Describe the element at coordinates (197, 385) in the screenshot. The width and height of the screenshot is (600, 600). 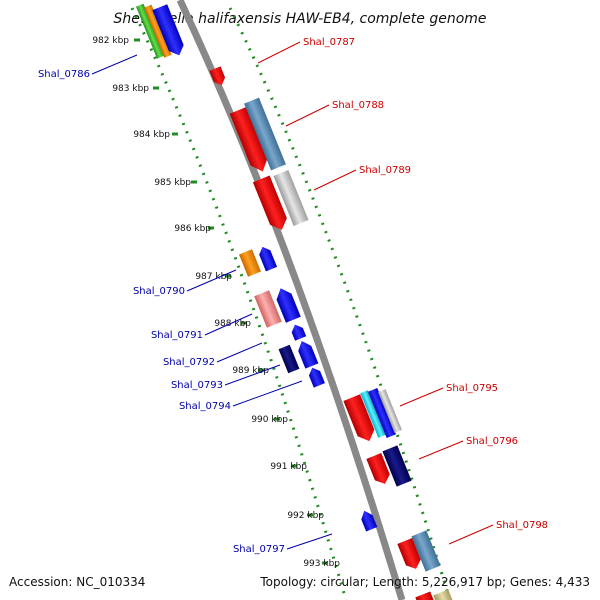
I see `label-shal-0793: Shal_0793` at that location.